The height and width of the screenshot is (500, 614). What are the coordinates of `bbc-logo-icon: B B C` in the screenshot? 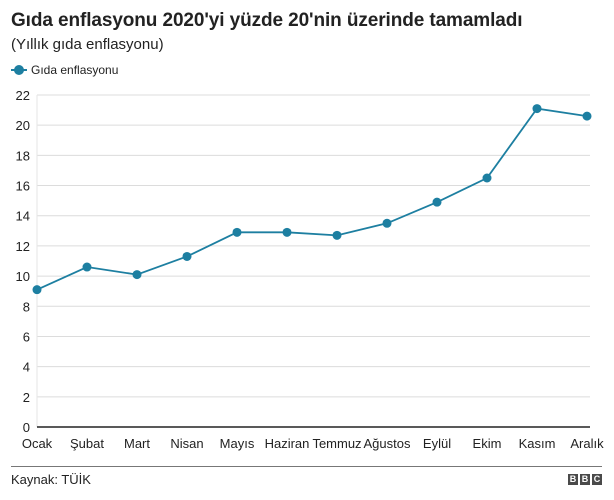 It's located at (585, 479).